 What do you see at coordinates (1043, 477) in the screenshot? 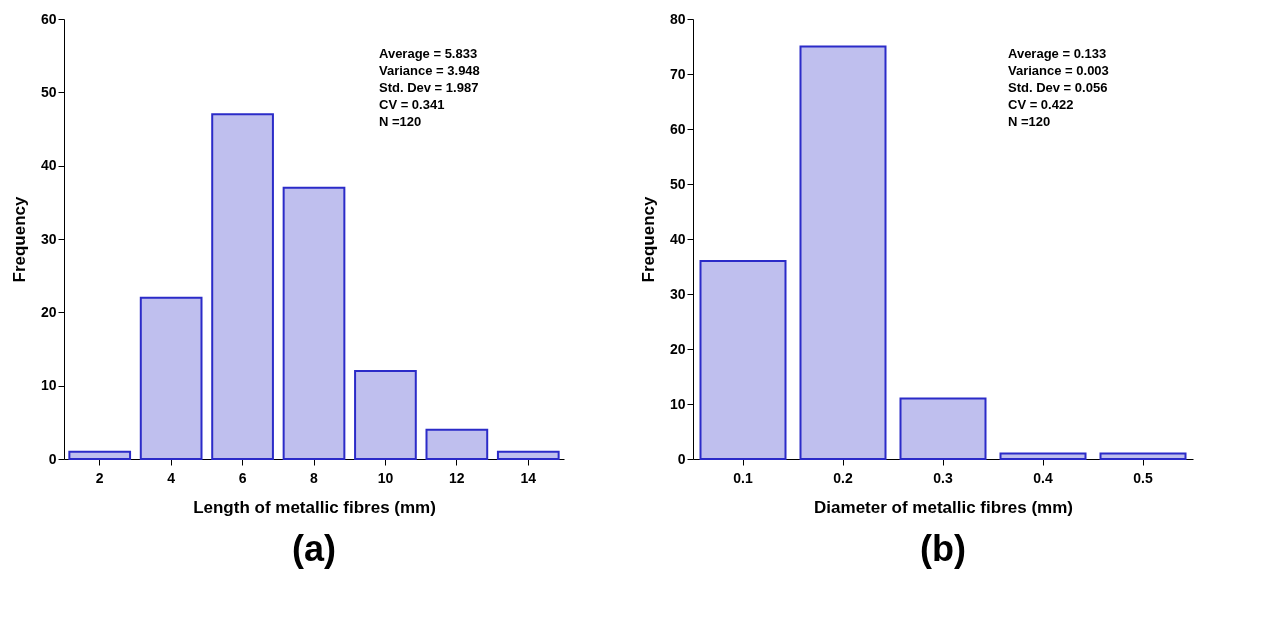
I see `x-tick-label: 0.4` at bounding box center [1043, 477].